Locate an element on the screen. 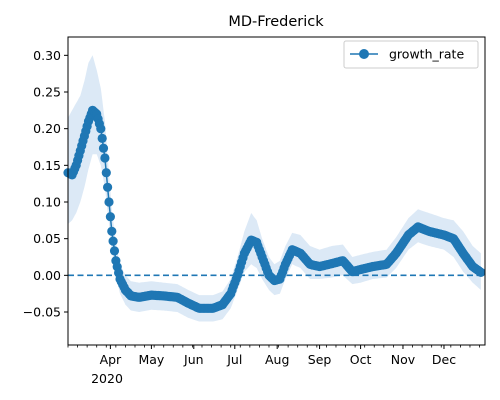 The width and height of the screenshot is (500, 400). x-tick-label: Oct is located at coordinates (361, 359).